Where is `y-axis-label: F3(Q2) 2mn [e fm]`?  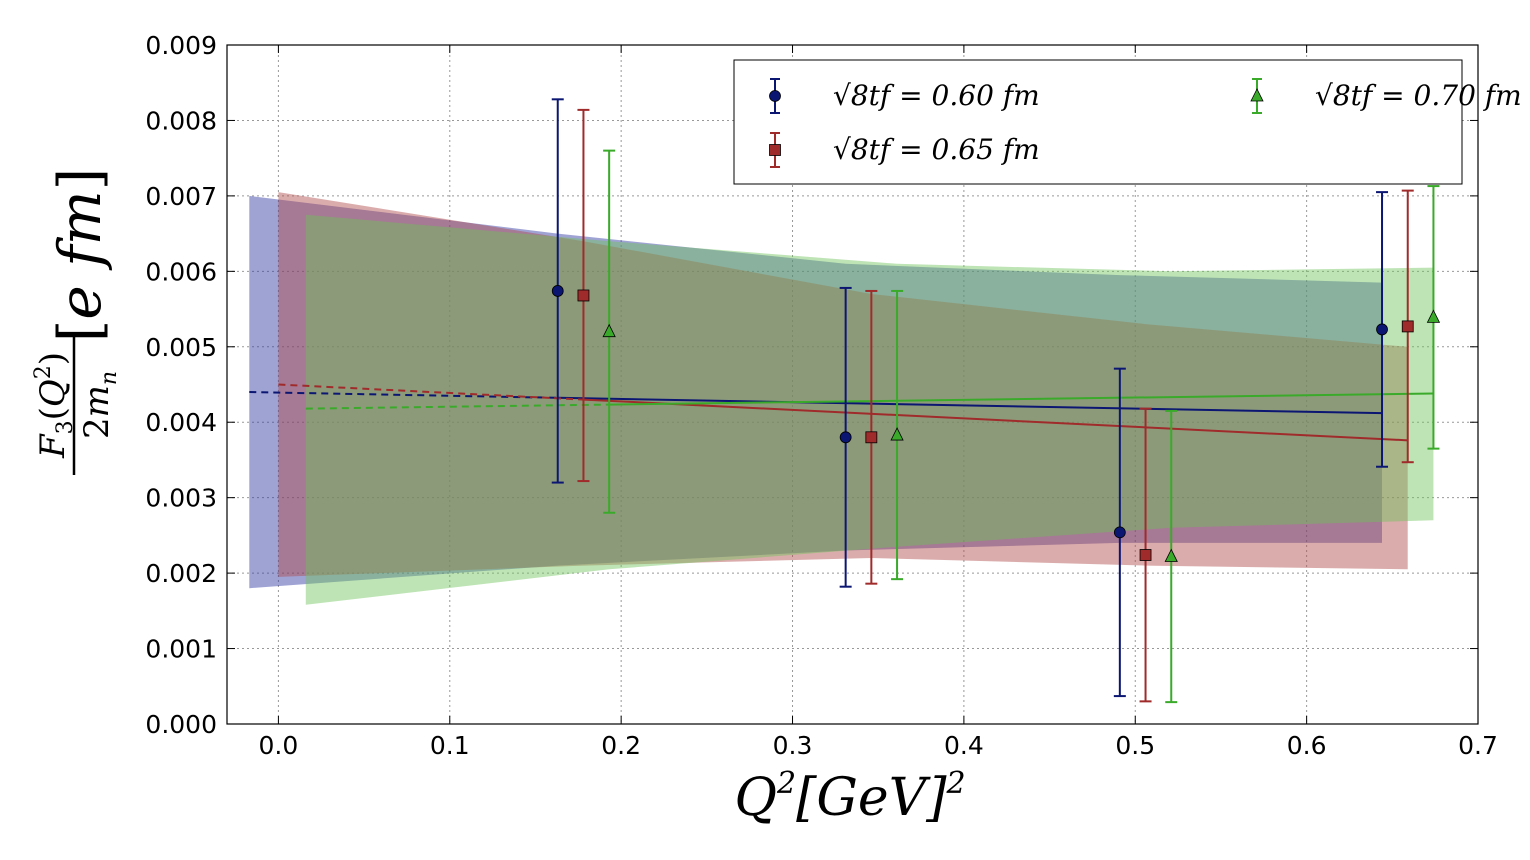
y-axis-label: F3(Q2) 2mn [e fm] is located at coordinates (76, 321).